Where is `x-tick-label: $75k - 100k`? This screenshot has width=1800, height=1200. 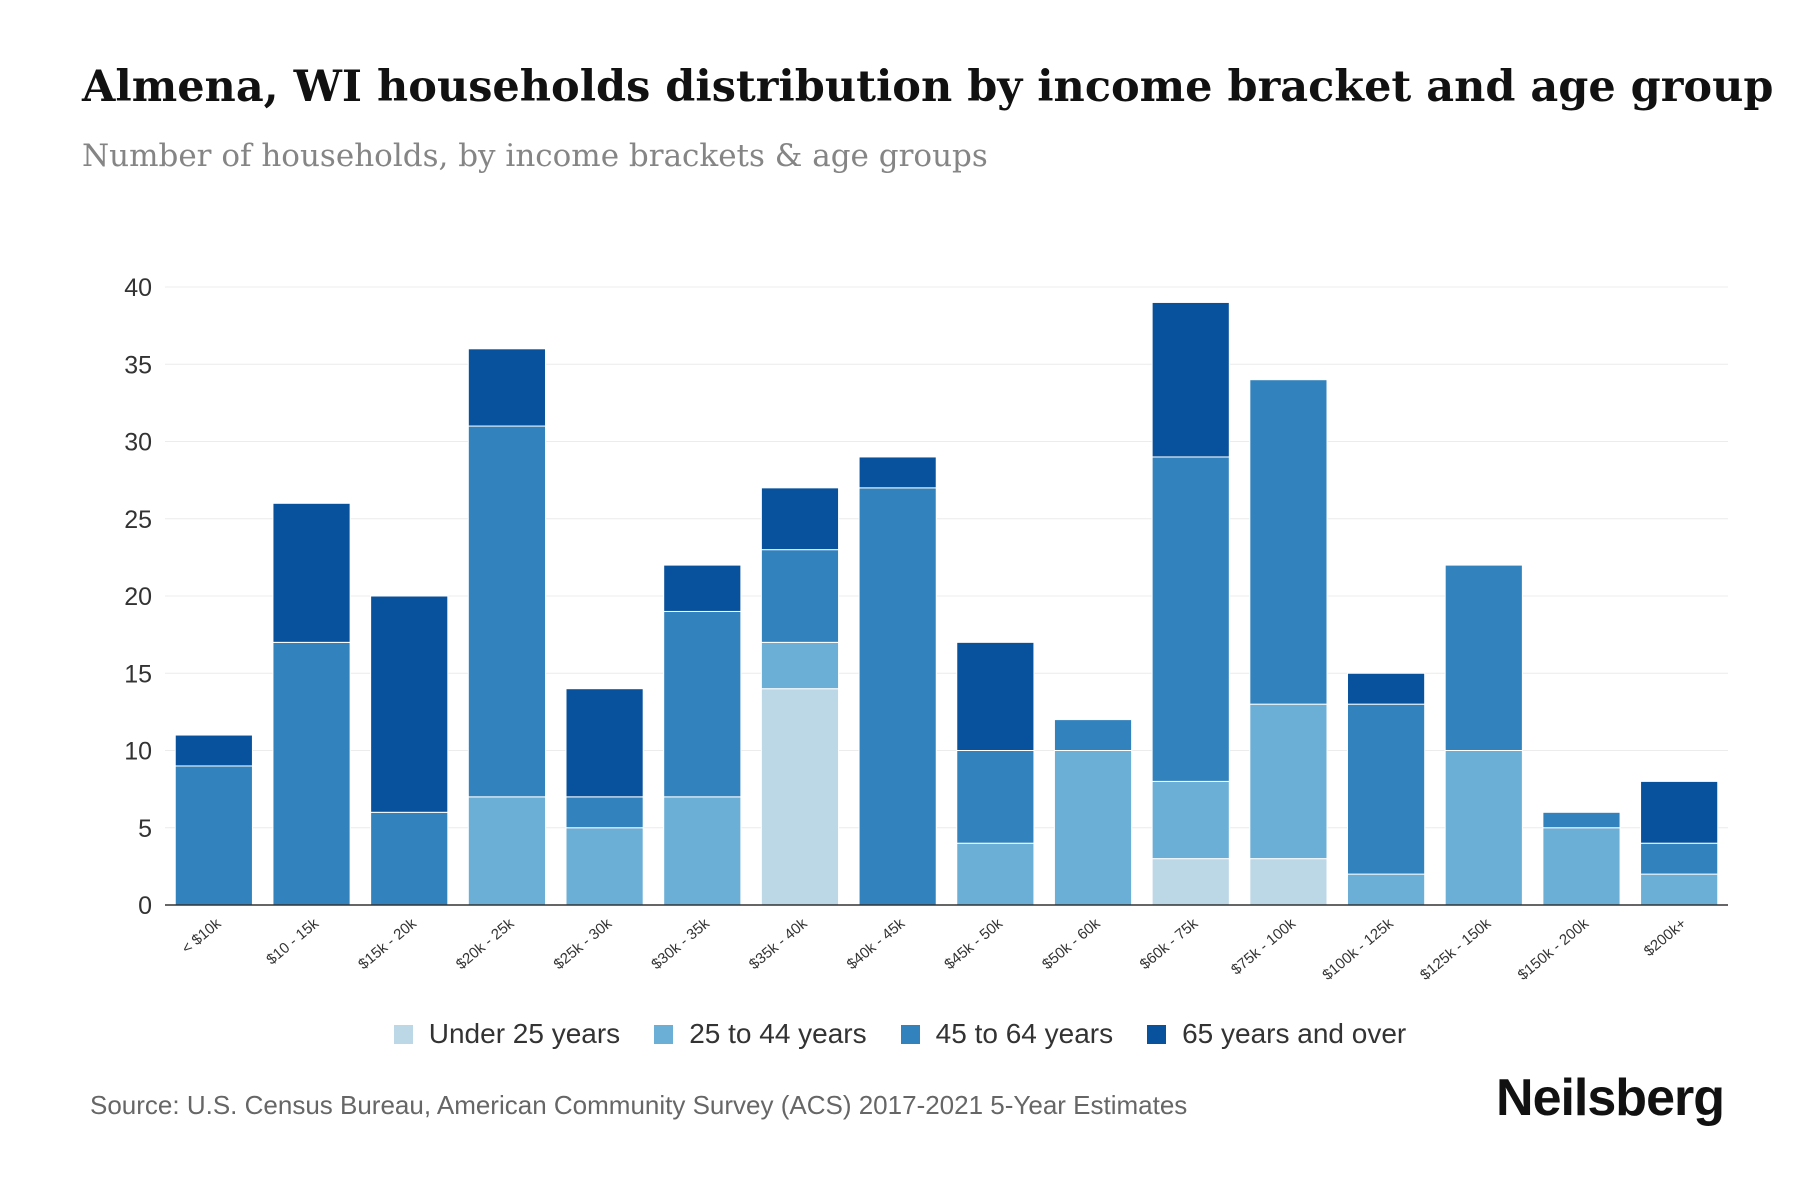 x-tick-label: $75k - 100k is located at coordinates (1263, 947).